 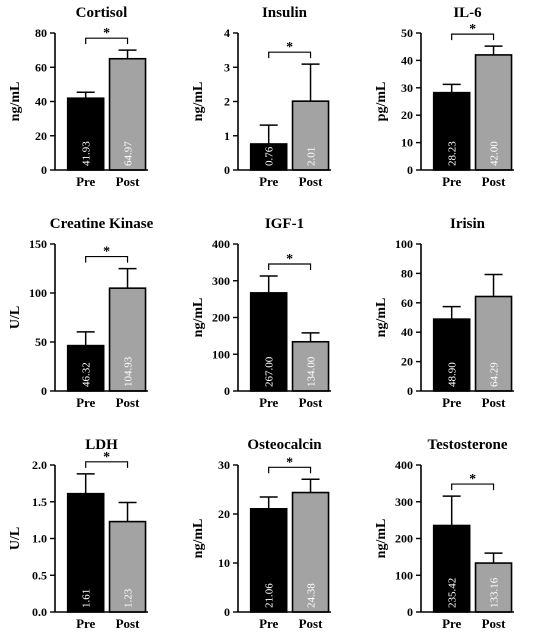 What do you see at coordinates (444, 313) in the screenshot?
I see `chart-irisin: Irisin ng/mL 0 20 40 60 80 100 48.90 Pre 64.29 Post` at bounding box center [444, 313].